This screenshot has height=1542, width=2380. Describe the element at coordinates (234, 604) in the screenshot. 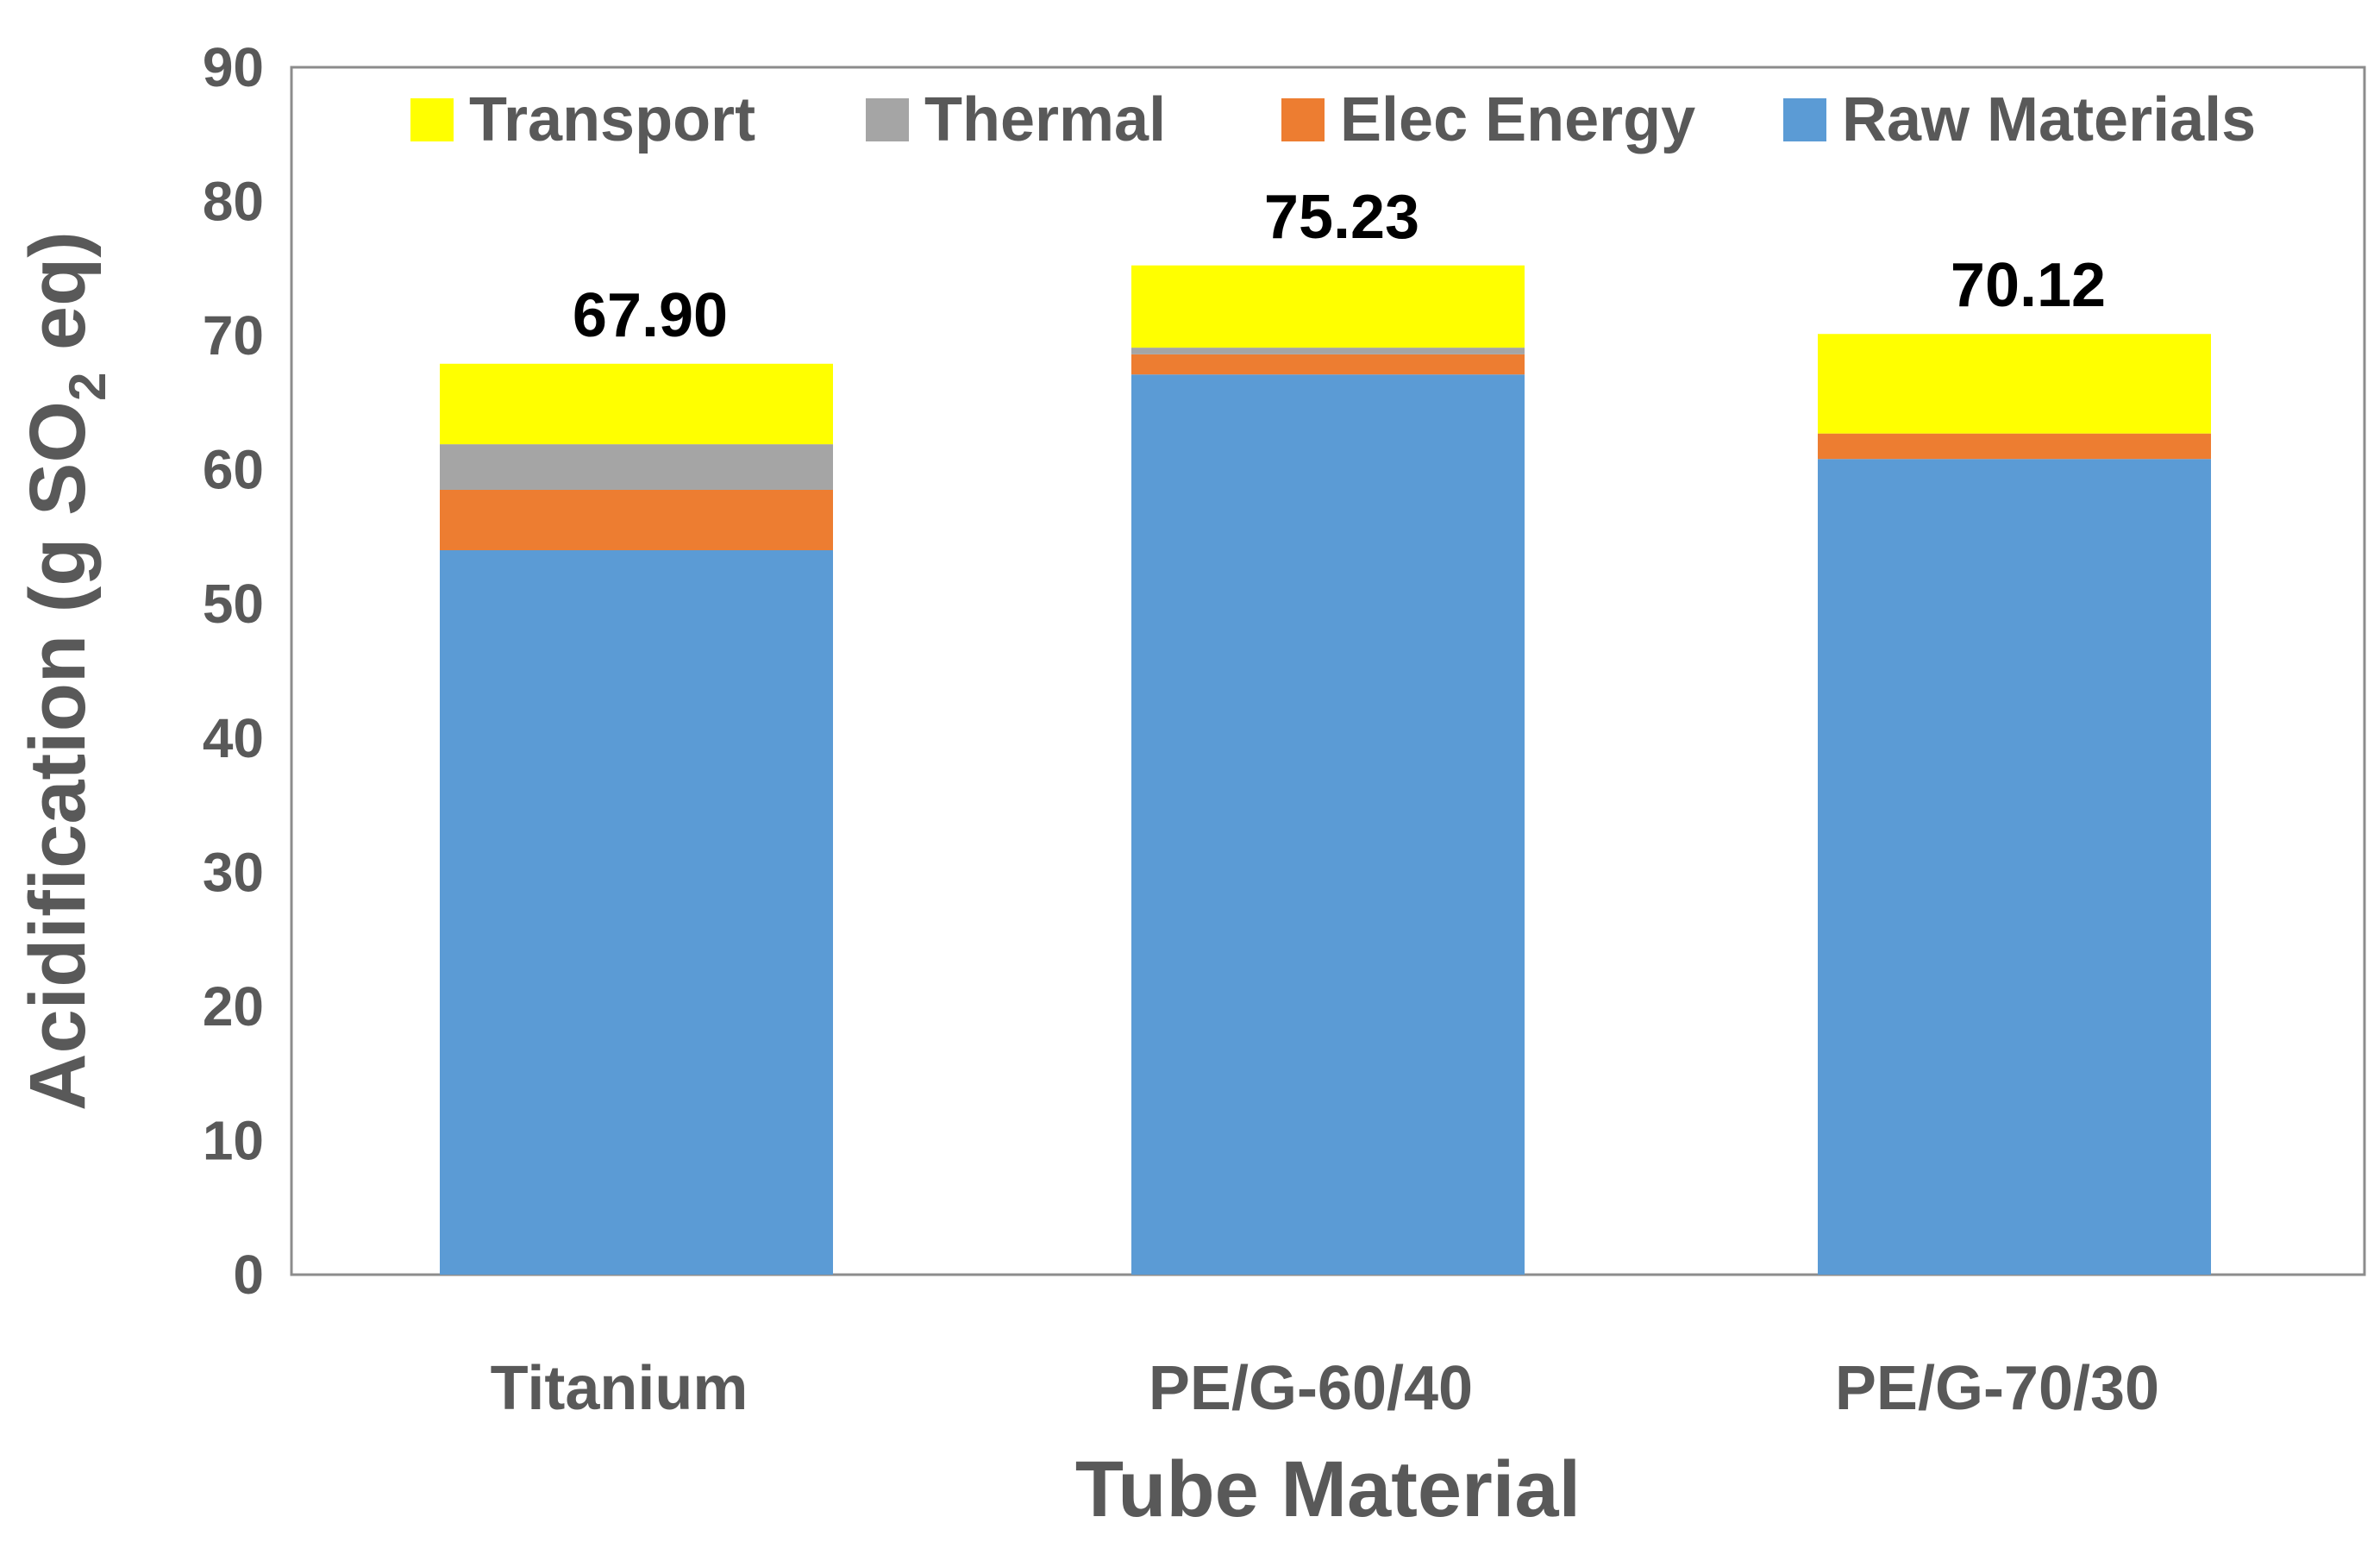

I see `y-tick-label-50: 50` at that location.